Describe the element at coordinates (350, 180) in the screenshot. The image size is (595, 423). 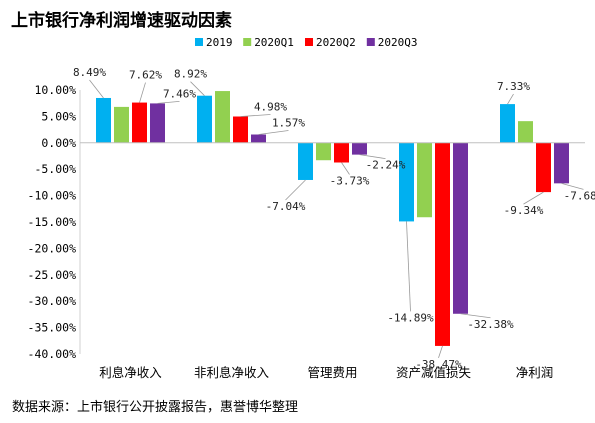
I see `data-label: -3.73%` at that location.